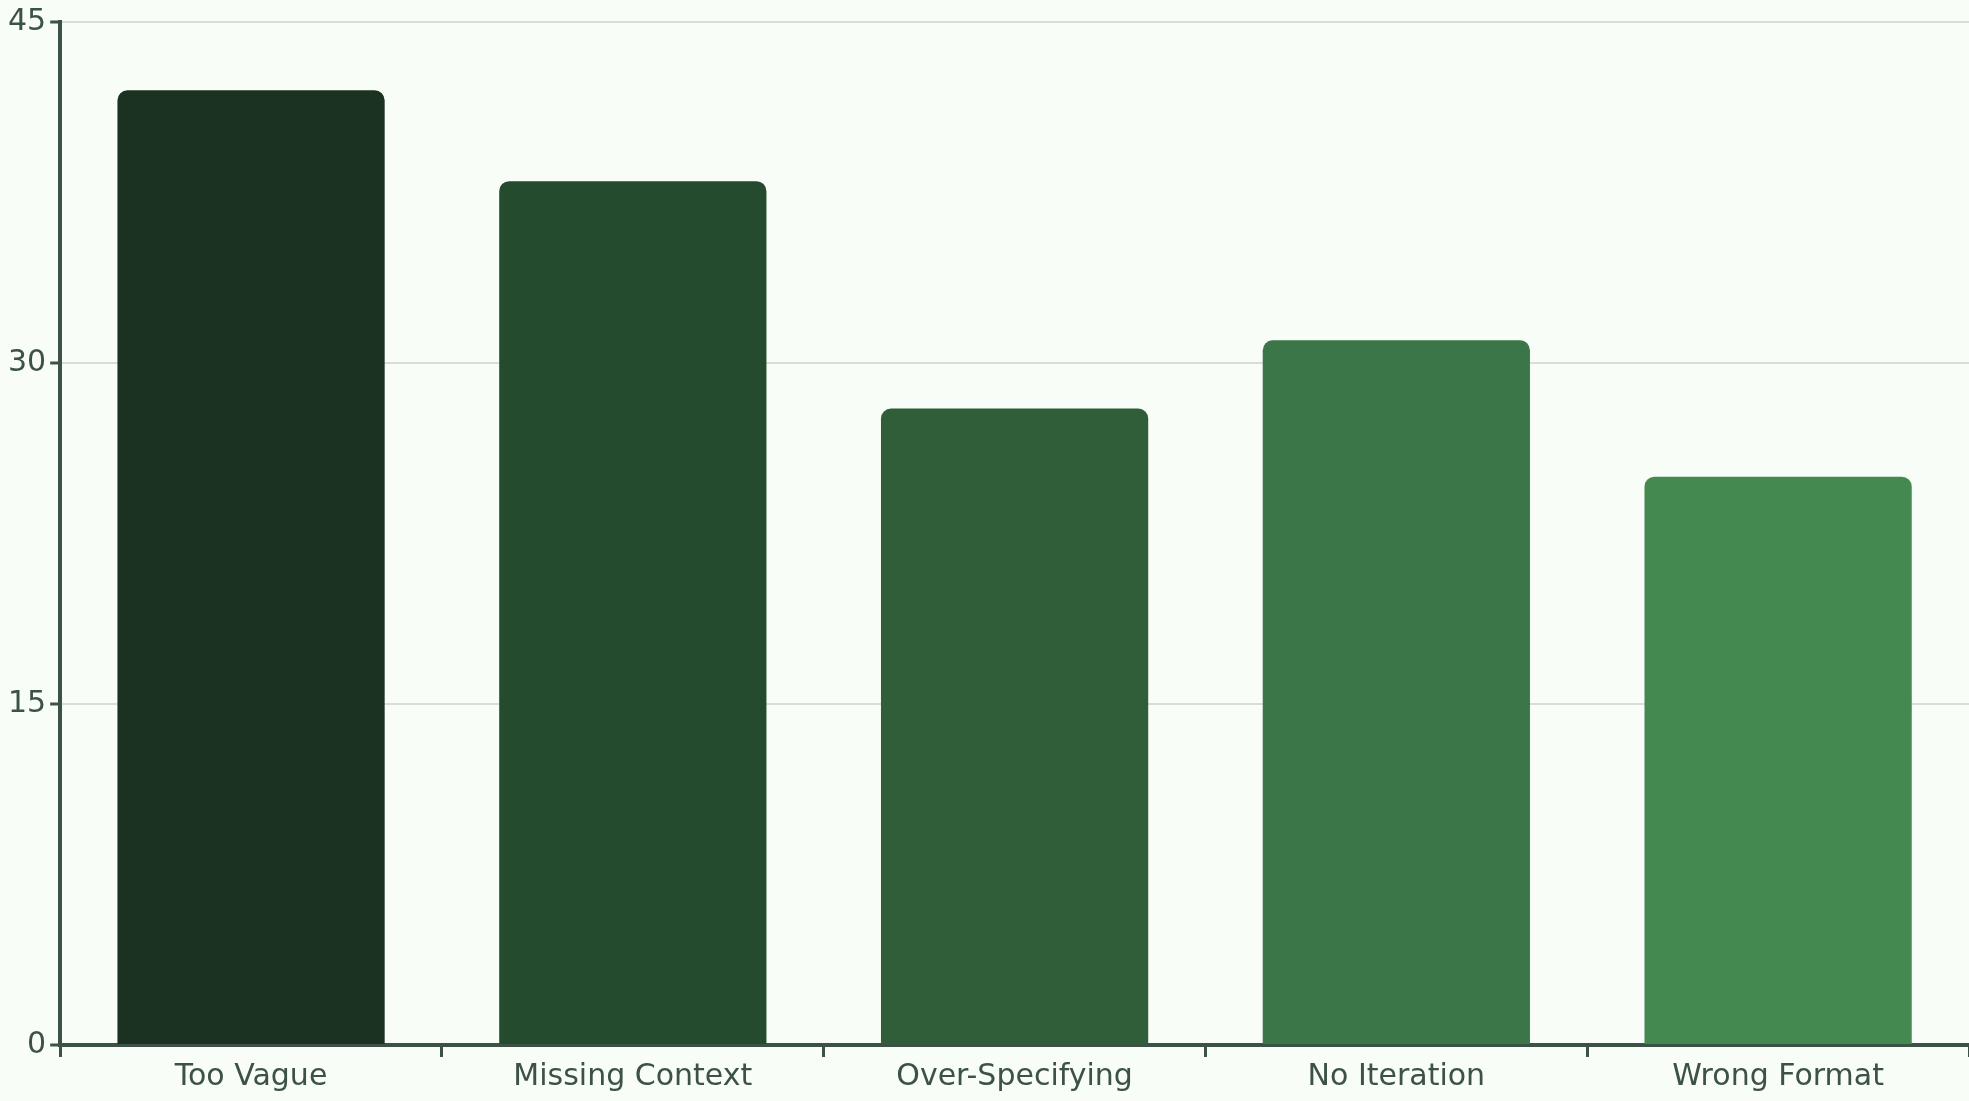 The width and height of the screenshot is (1969, 1101). What do you see at coordinates (27, 19) in the screenshot?
I see `y-tick-label: 45` at bounding box center [27, 19].